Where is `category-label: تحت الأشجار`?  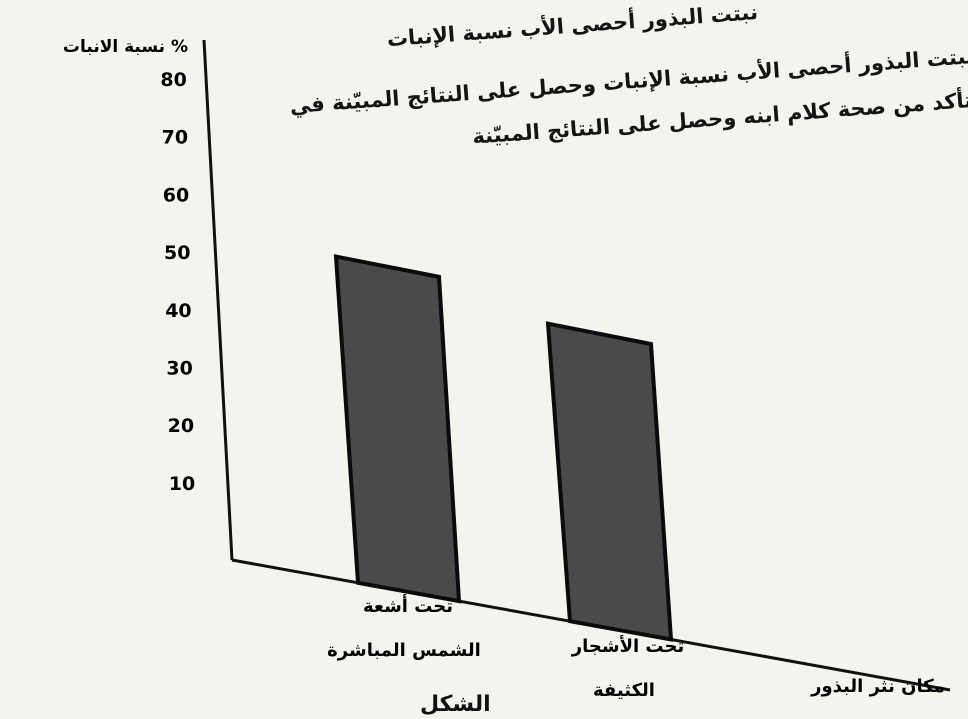 category-label: تحت الأشجار is located at coordinates (627, 646).